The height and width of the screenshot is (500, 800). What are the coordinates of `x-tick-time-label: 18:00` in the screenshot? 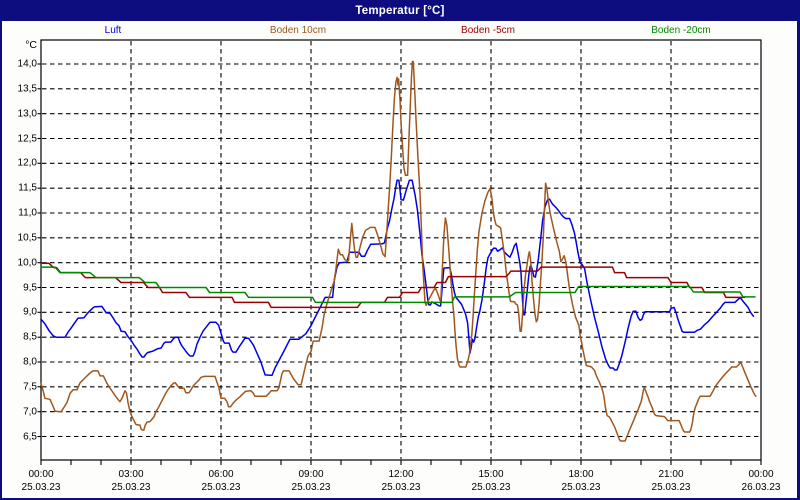 It's located at (581, 474).